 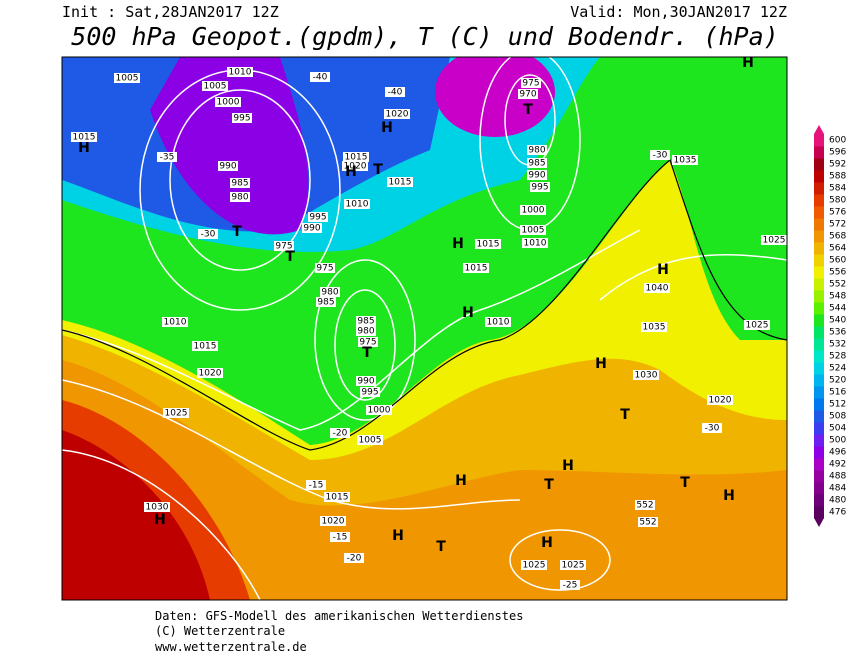 I want to click on colorbar-label: 484, so click(x=837, y=489).